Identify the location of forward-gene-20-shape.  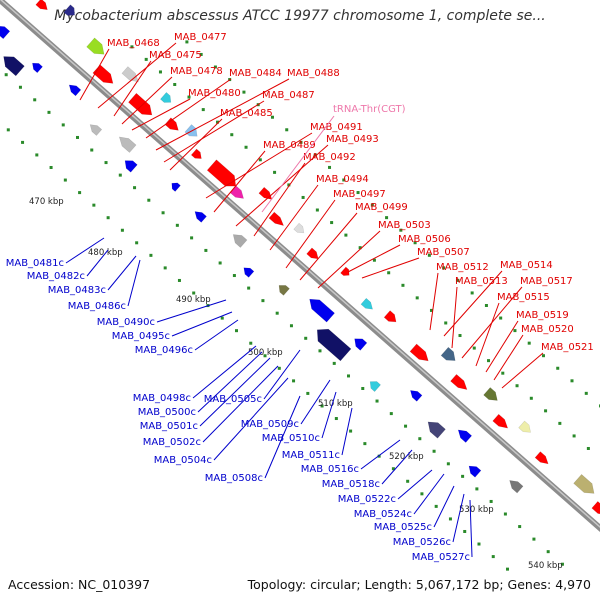
(419, 352).